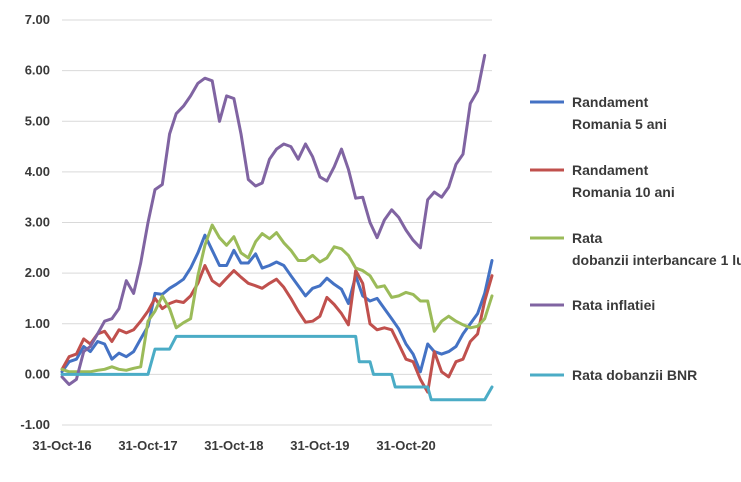  What do you see at coordinates (277, 368) in the screenshot?
I see `series-line` at bounding box center [277, 368].